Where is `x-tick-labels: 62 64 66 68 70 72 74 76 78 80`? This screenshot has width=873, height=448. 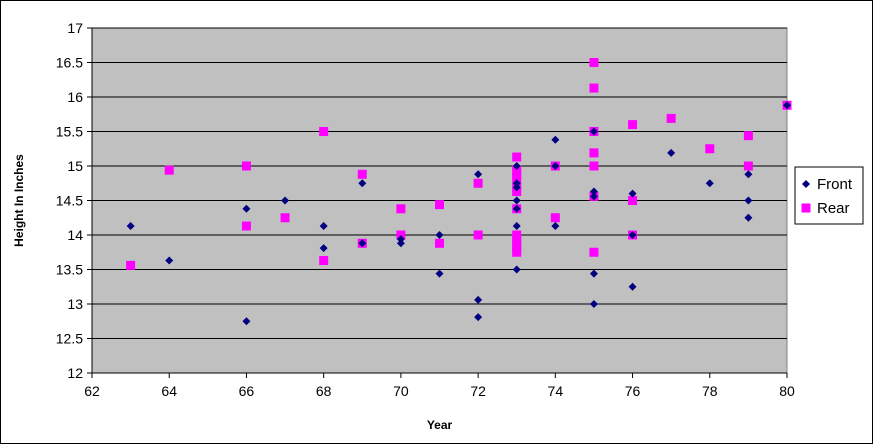 x-tick-labels: 62 64 66 68 70 72 74 76 78 80 is located at coordinates (439, 386).